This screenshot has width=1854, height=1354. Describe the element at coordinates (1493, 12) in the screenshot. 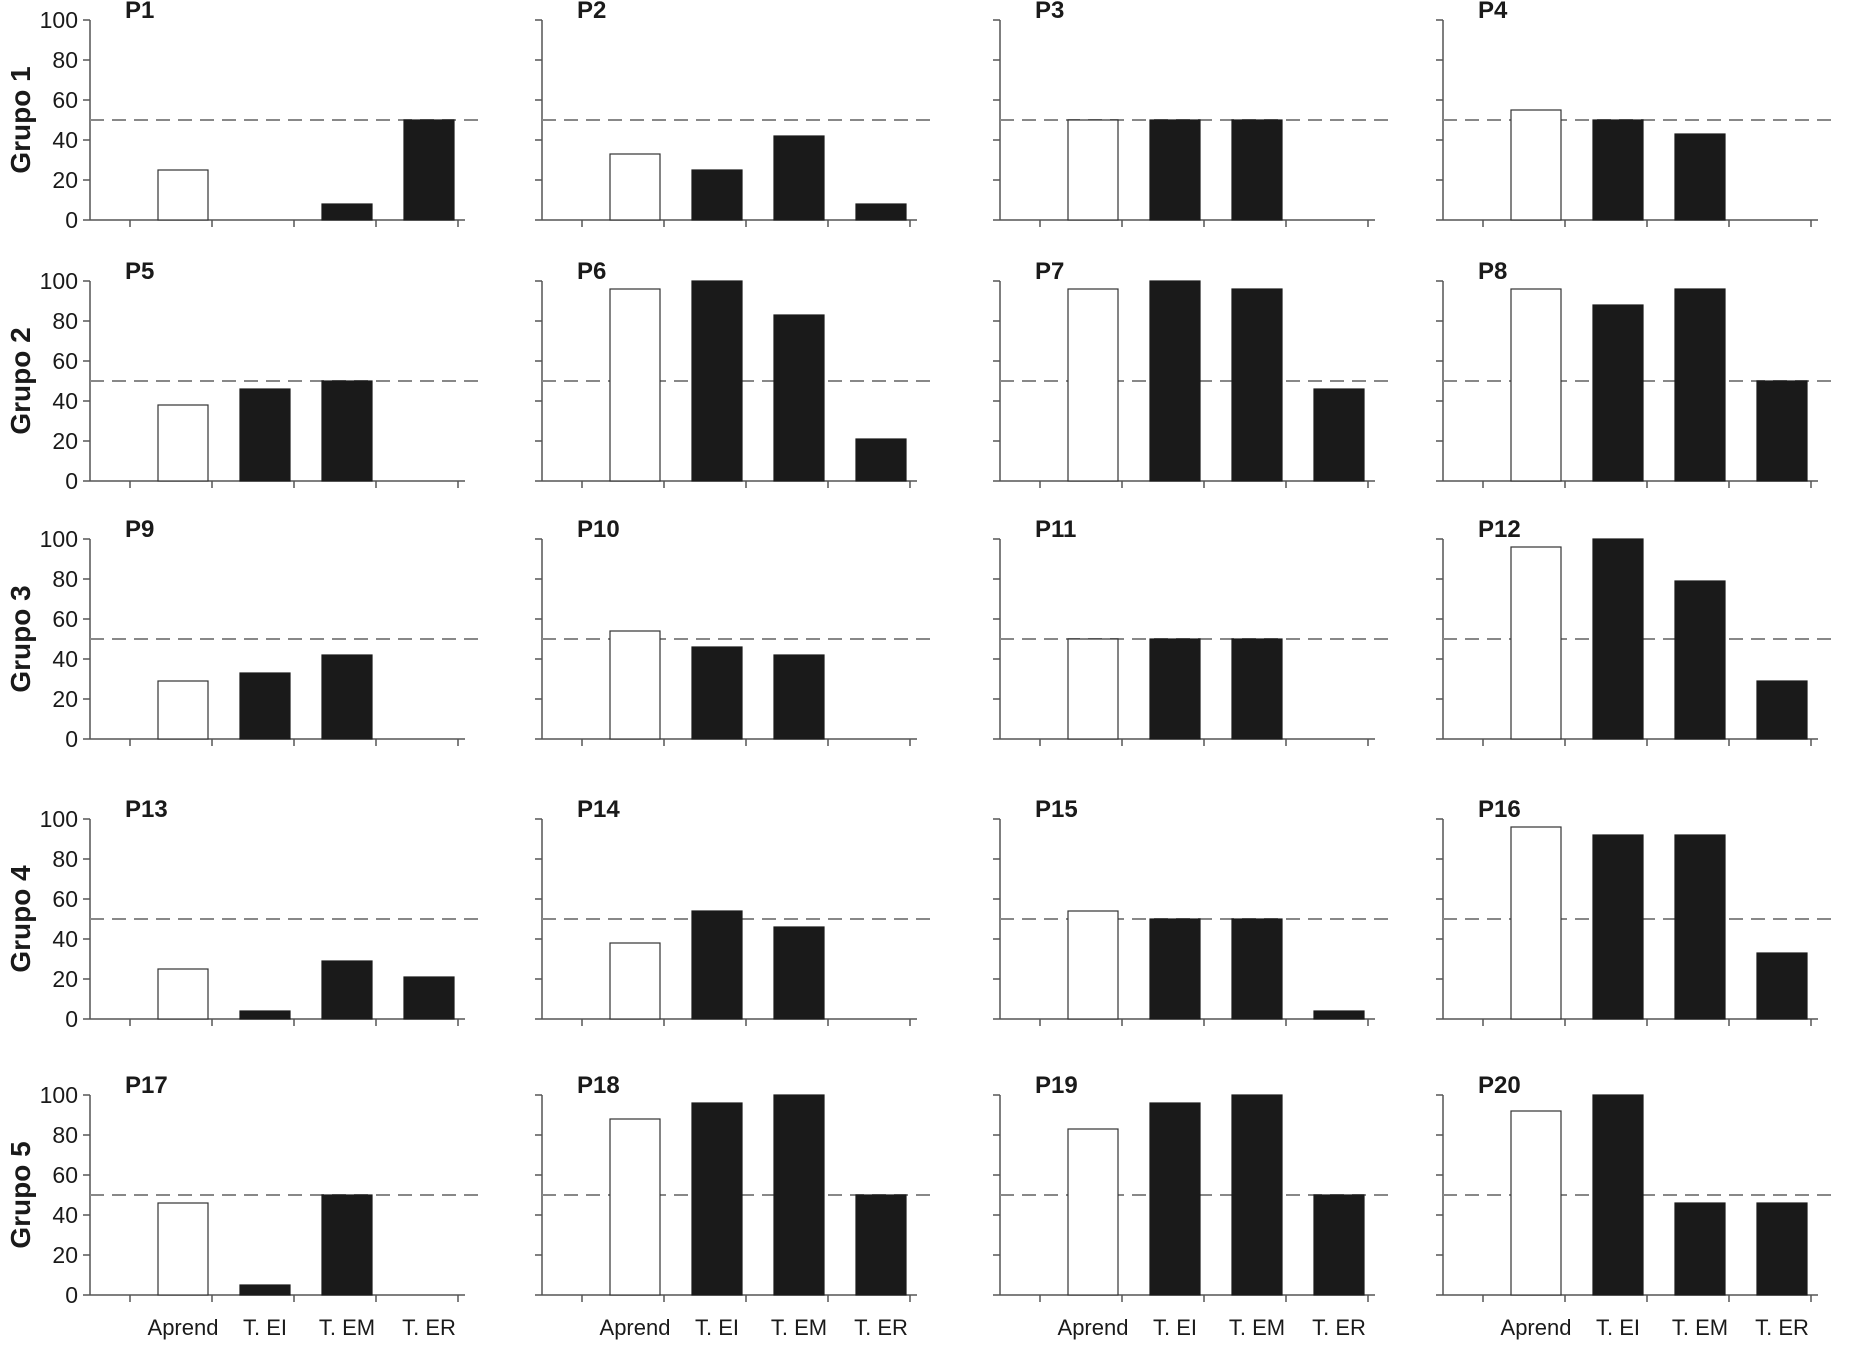

I see `panel-title: P4` at that location.